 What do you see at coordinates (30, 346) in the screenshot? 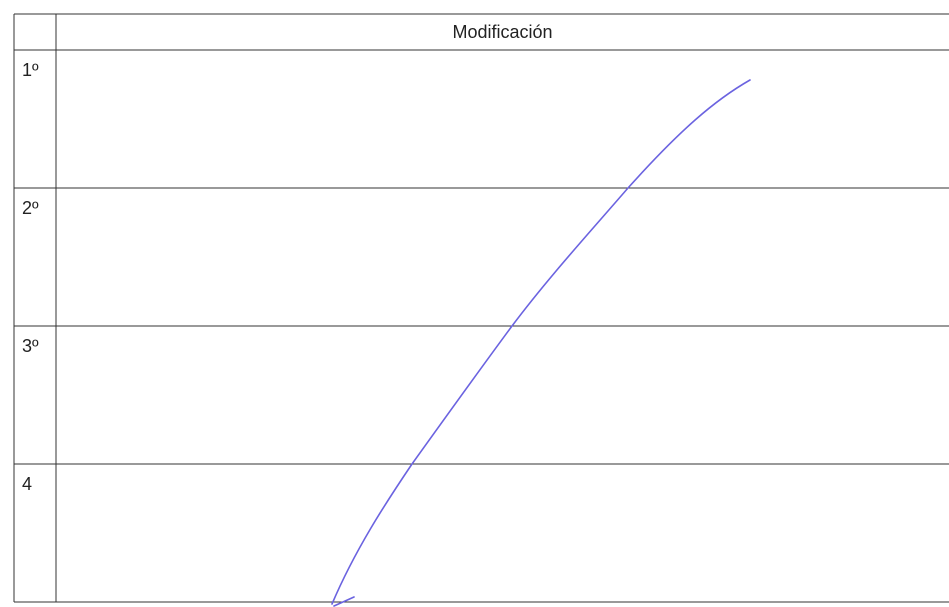
I see `row-label-3: 3º` at bounding box center [30, 346].